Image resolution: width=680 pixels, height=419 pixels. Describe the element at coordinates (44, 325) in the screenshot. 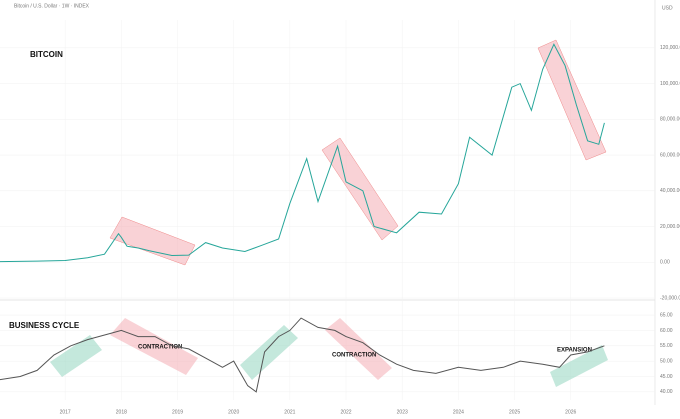

I see `annotation: BUSINESS CYCLE` at that location.